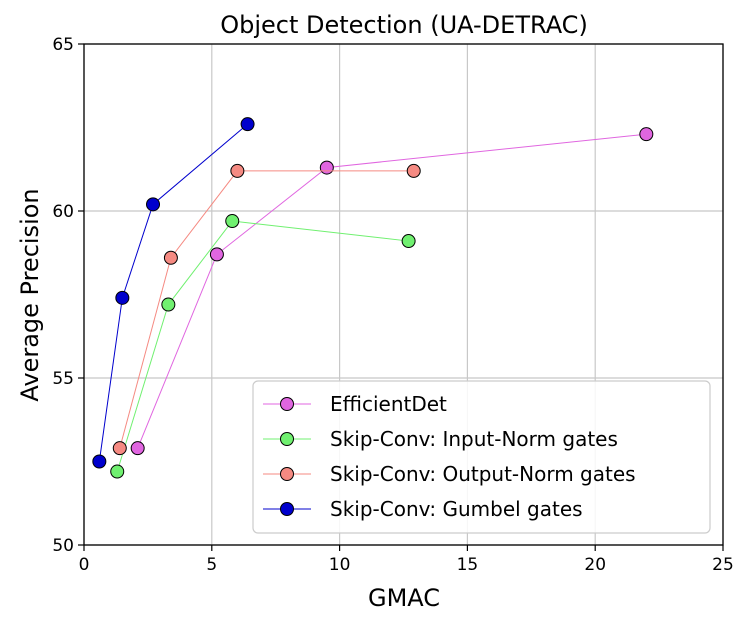 Image resolution: width=747 pixels, height=624 pixels. What do you see at coordinates (211, 565) in the screenshot?
I see `x-tick-label: 5` at bounding box center [211, 565].